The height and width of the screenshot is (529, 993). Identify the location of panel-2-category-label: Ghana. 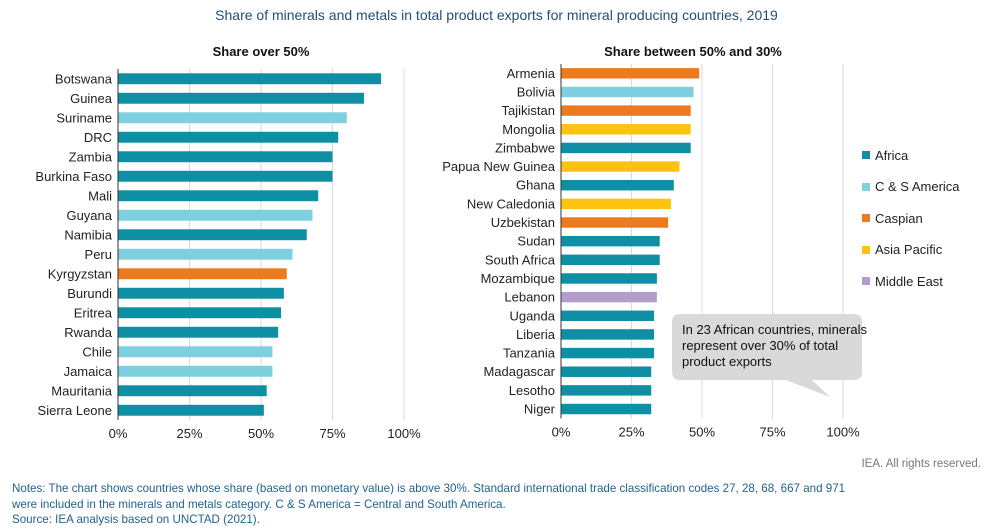
(536, 185).